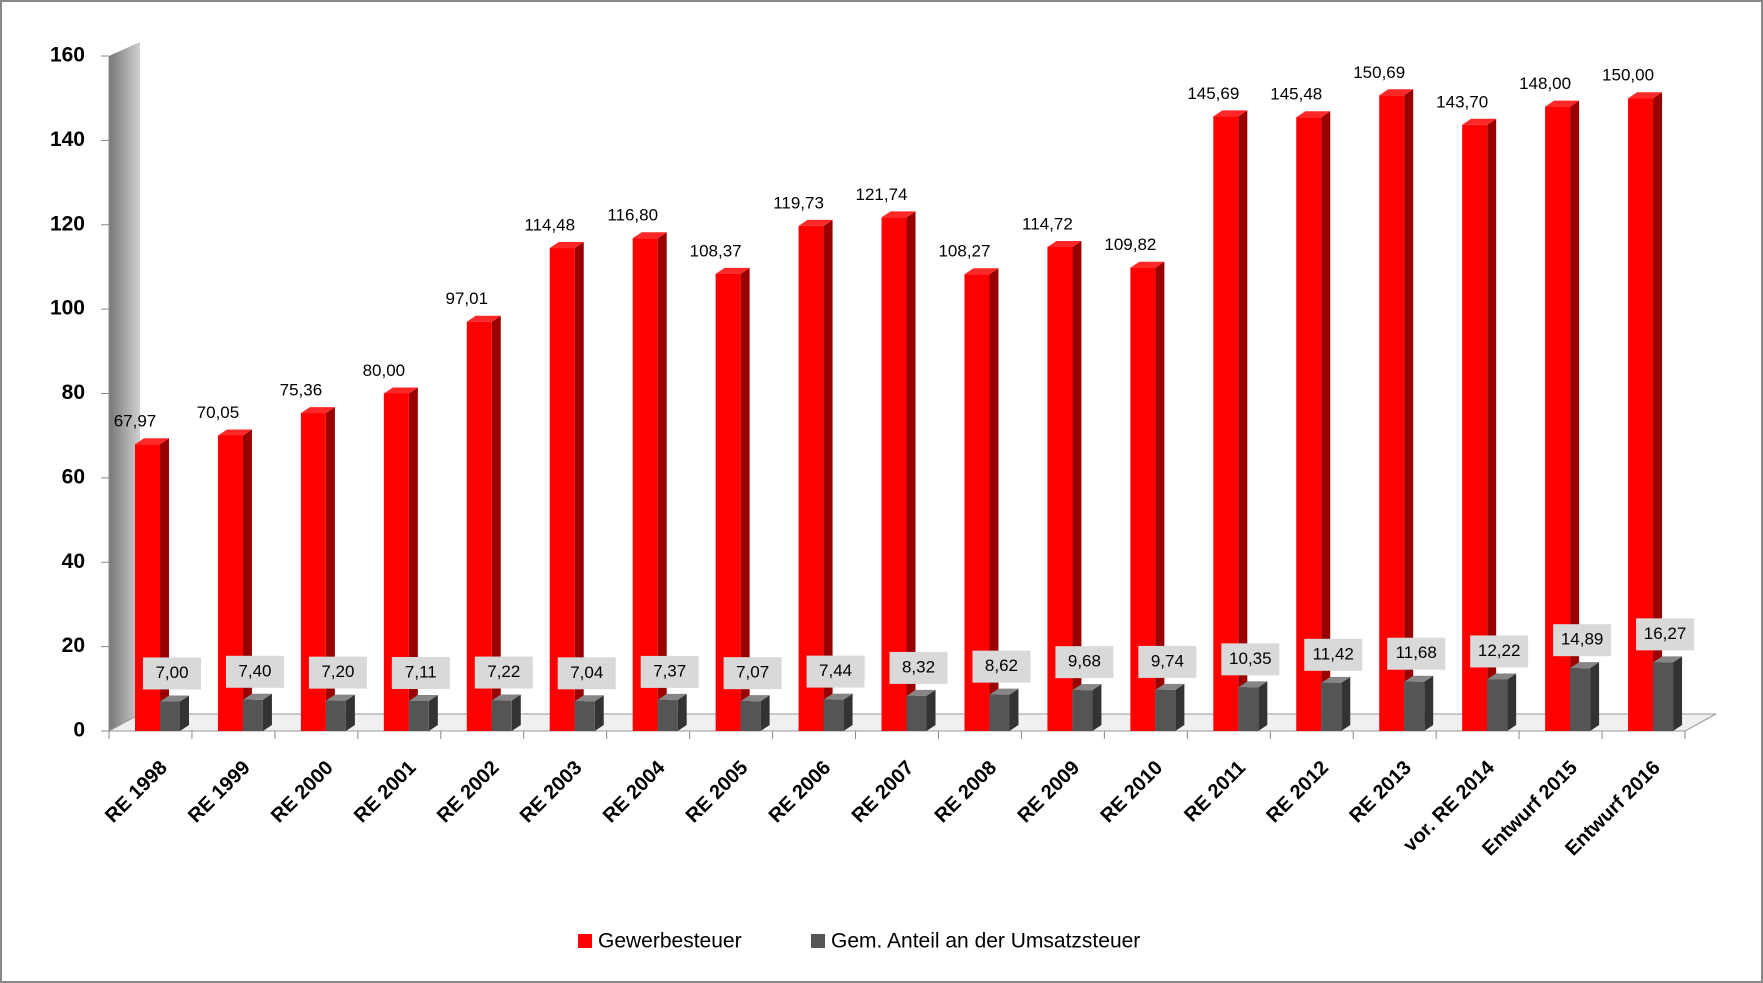  Describe the element at coordinates (985, 941) in the screenshot. I see `legend-label: Gem. Anteil an der Umsatzsteuer` at that location.